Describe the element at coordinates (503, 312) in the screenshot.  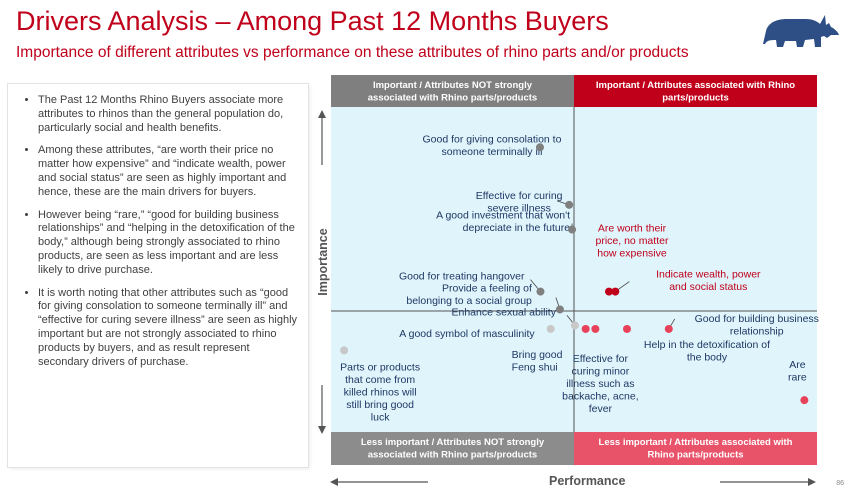
I see `point-label: Enhance sexual ability` at that location.